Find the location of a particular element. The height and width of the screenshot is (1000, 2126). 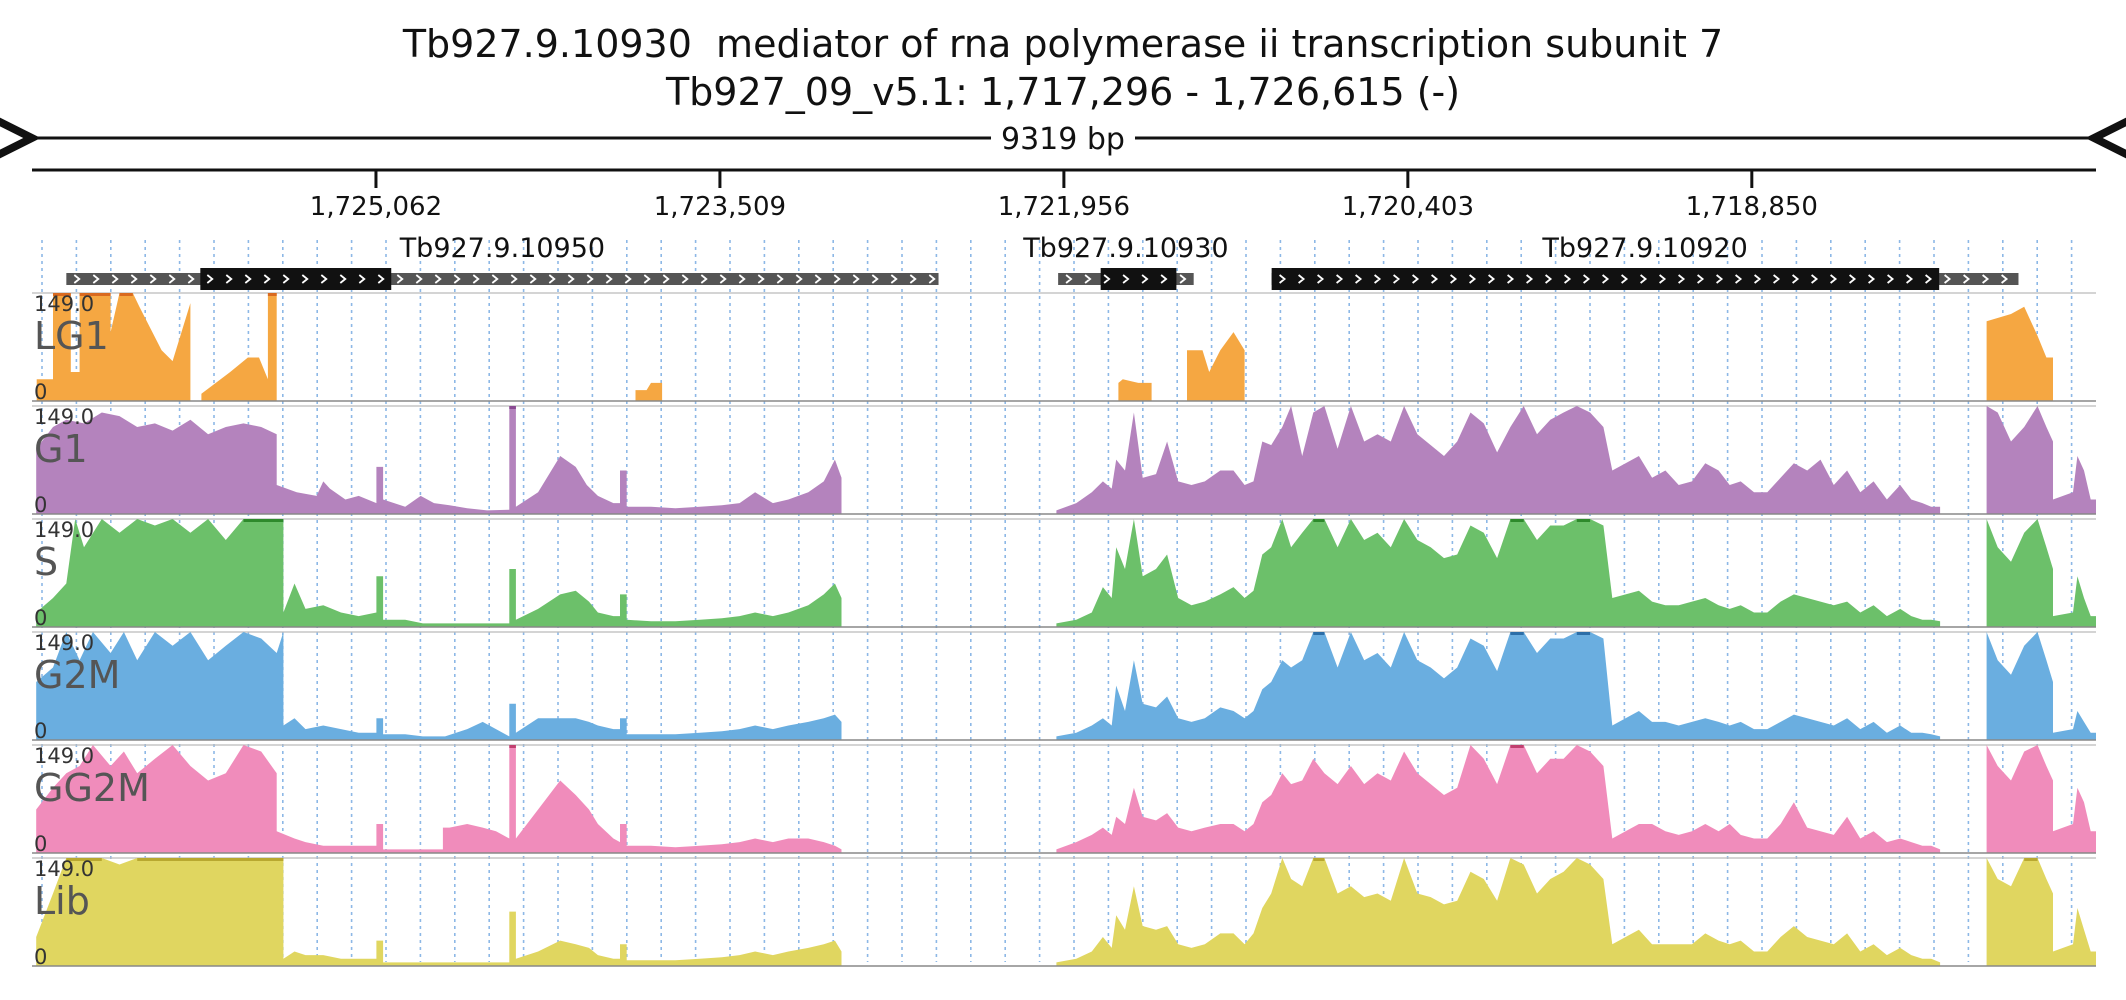

coverage-area-lg1 is located at coordinates (1064, 347).